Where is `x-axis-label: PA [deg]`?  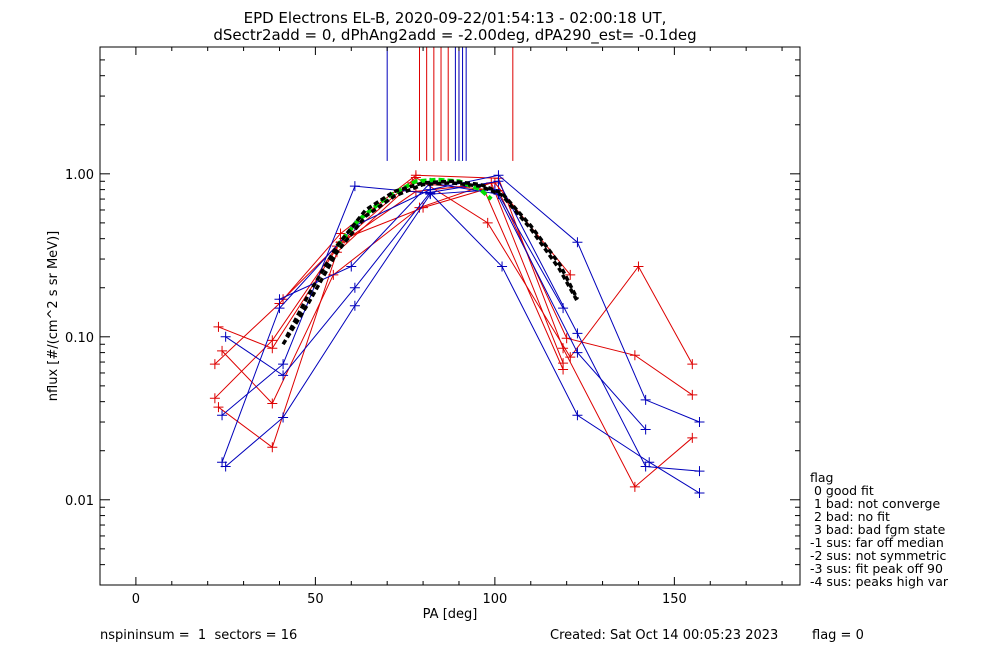
x-axis-label: PA [deg] is located at coordinates (450, 614).